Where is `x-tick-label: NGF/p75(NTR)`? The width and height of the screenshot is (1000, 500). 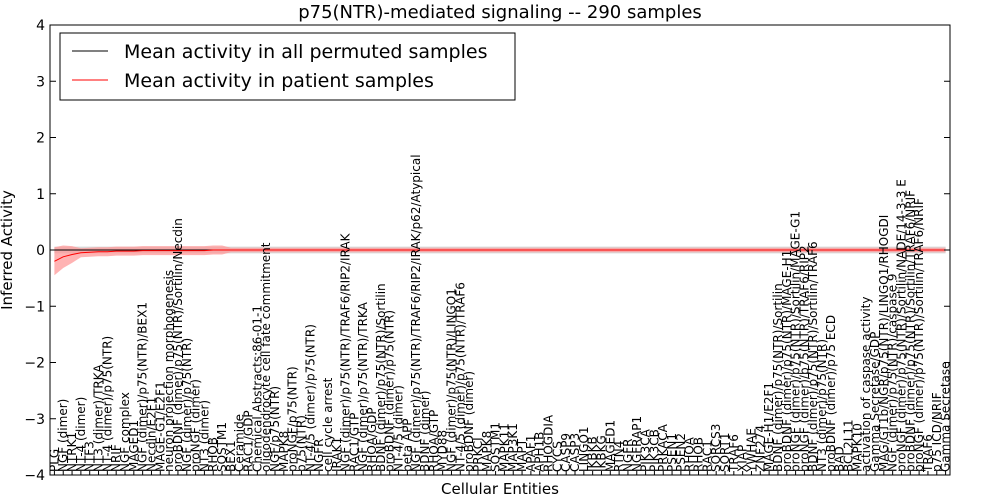
x-tick-label: NGF/p75(NTR) is located at coordinates (275, 429).